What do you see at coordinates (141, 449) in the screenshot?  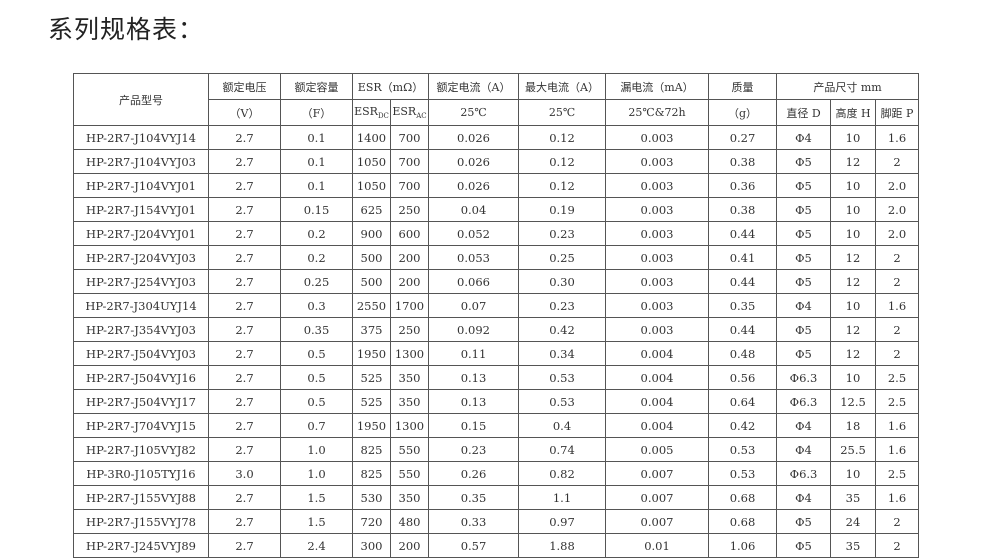 I see `cell-model: HP-2R7-J105VYJ82` at bounding box center [141, 449].